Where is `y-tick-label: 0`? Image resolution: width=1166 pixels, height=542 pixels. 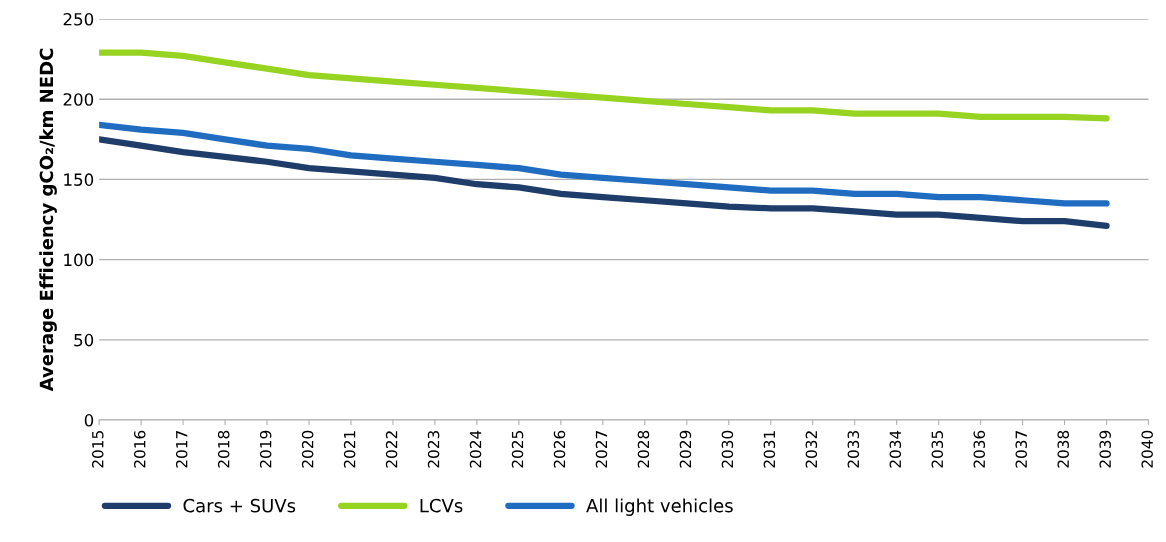
y-tick-label: 0 is located at coordinates (89, 420).